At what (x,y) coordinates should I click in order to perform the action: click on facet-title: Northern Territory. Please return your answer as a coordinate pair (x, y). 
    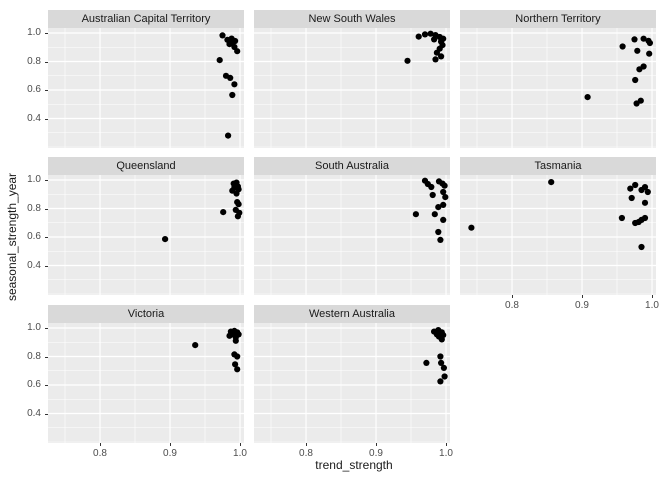
    Looking at the image, I should click on (558, 19).